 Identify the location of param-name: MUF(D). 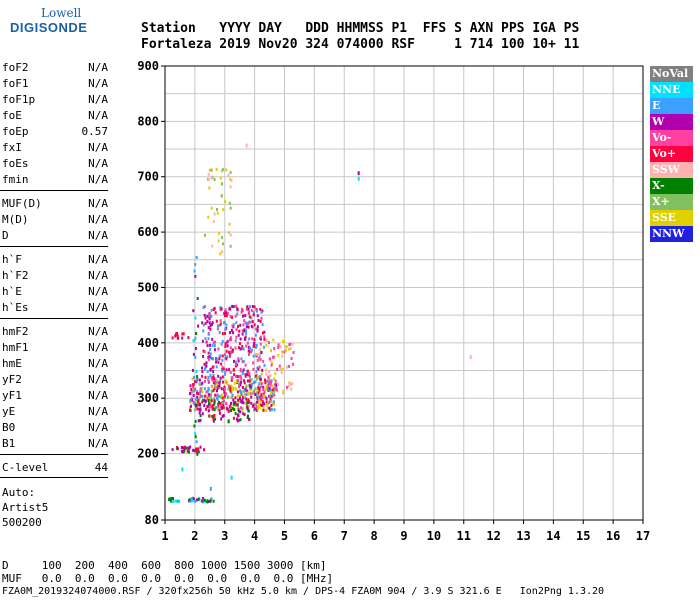
(22, 203).